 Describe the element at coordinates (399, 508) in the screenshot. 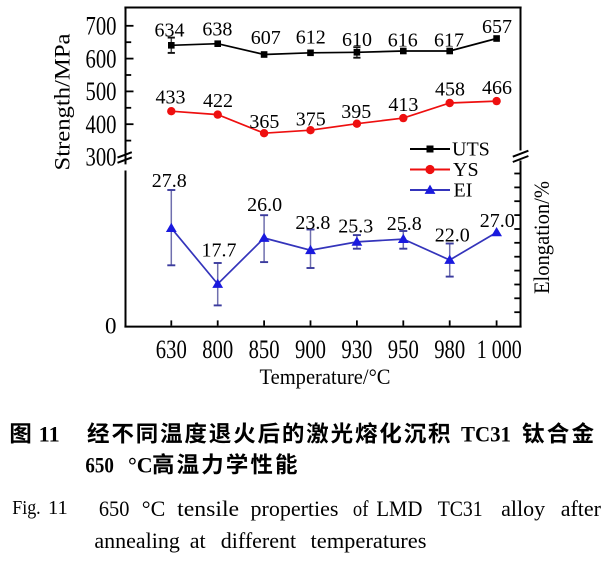

I see `svg-text: LMD` at that location.